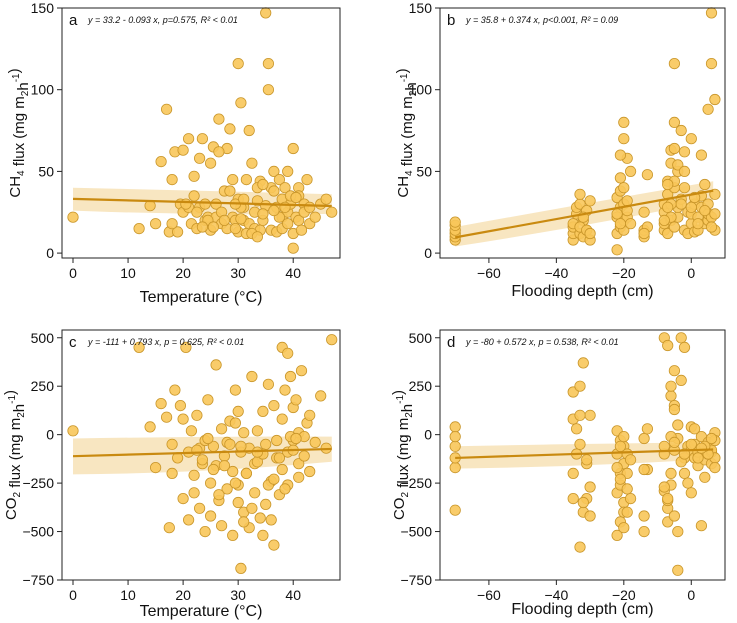 This screenshot has width=737, height=623. What do you see at coordinates (421, 338) in the screenshot?
I see `y-tick-label: 500` at bounding box center [421, 338].